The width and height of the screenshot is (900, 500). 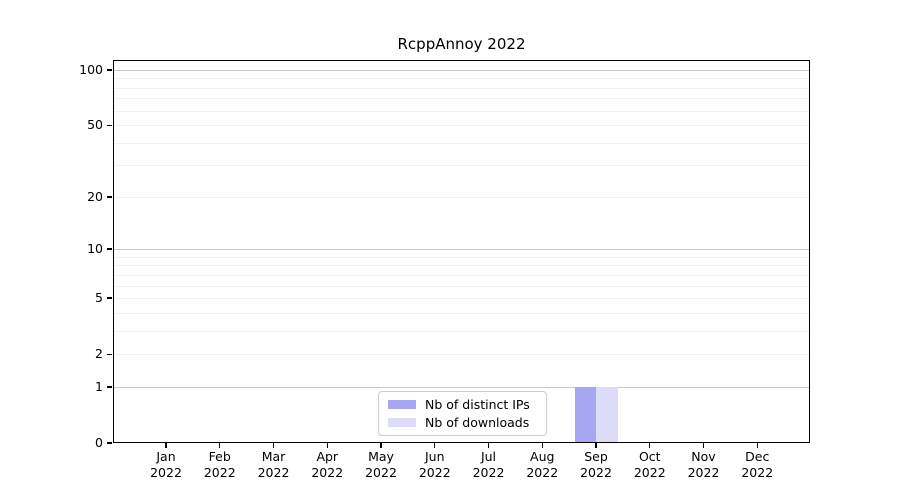 I want to click on x-axis-tick-label: Aug 2022, so click(x=542, y=464).